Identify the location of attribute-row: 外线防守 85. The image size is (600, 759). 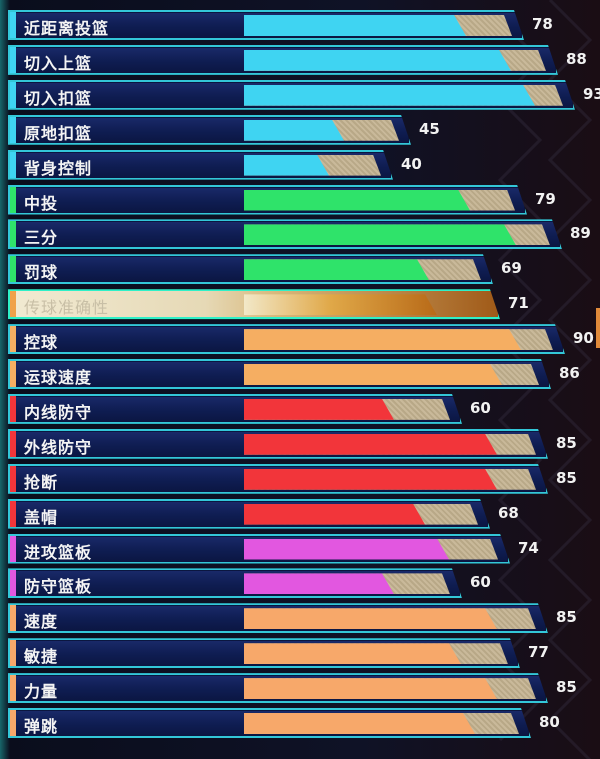
(292, 444).